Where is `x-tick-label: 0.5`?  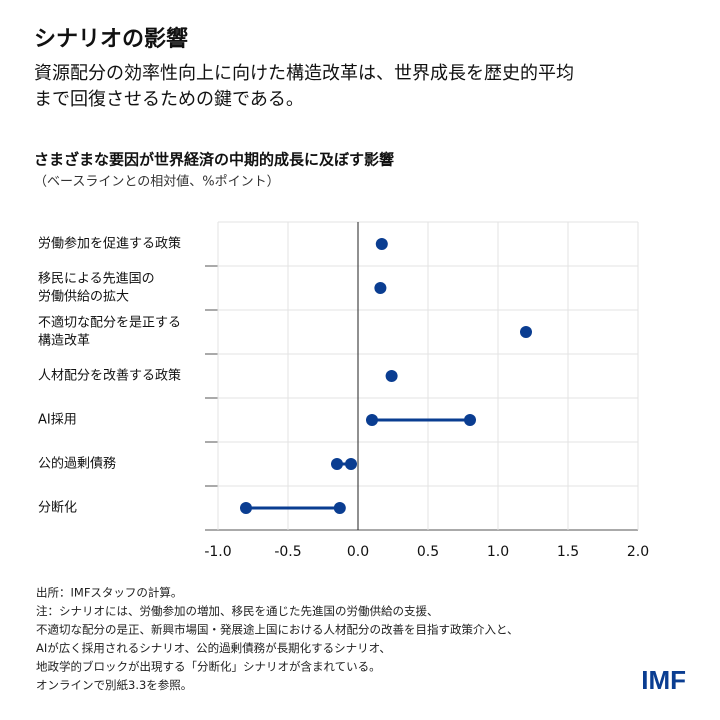 x-tick-label: 0.5 is located at coordinates (428, 552).